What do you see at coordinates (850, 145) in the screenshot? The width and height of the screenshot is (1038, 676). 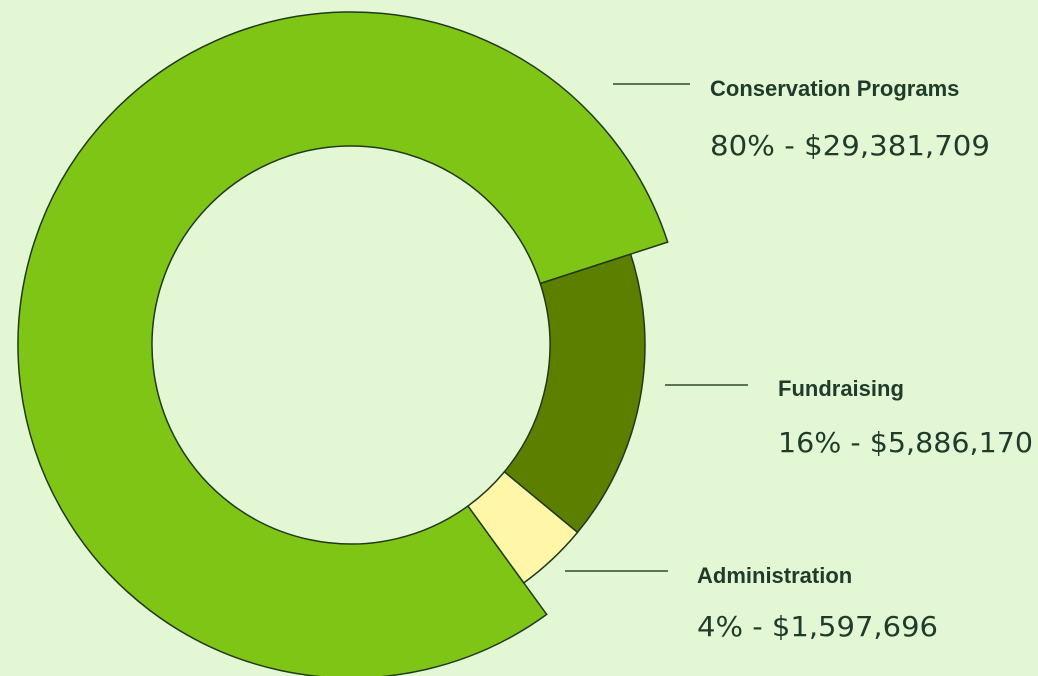 I see `value-label: 80% - $29,381,709` at bounding box center [850, 145].